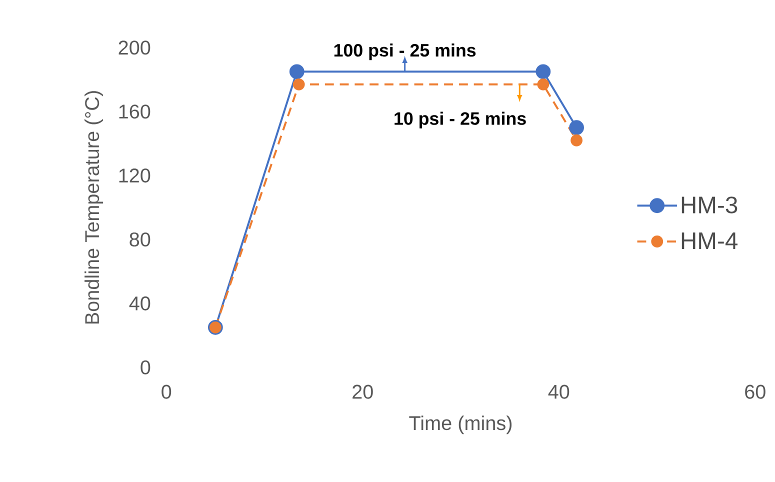  Describe the element at coordinates (710, 241) in the screenshot. I see `legend-label: HM-4` at that location.